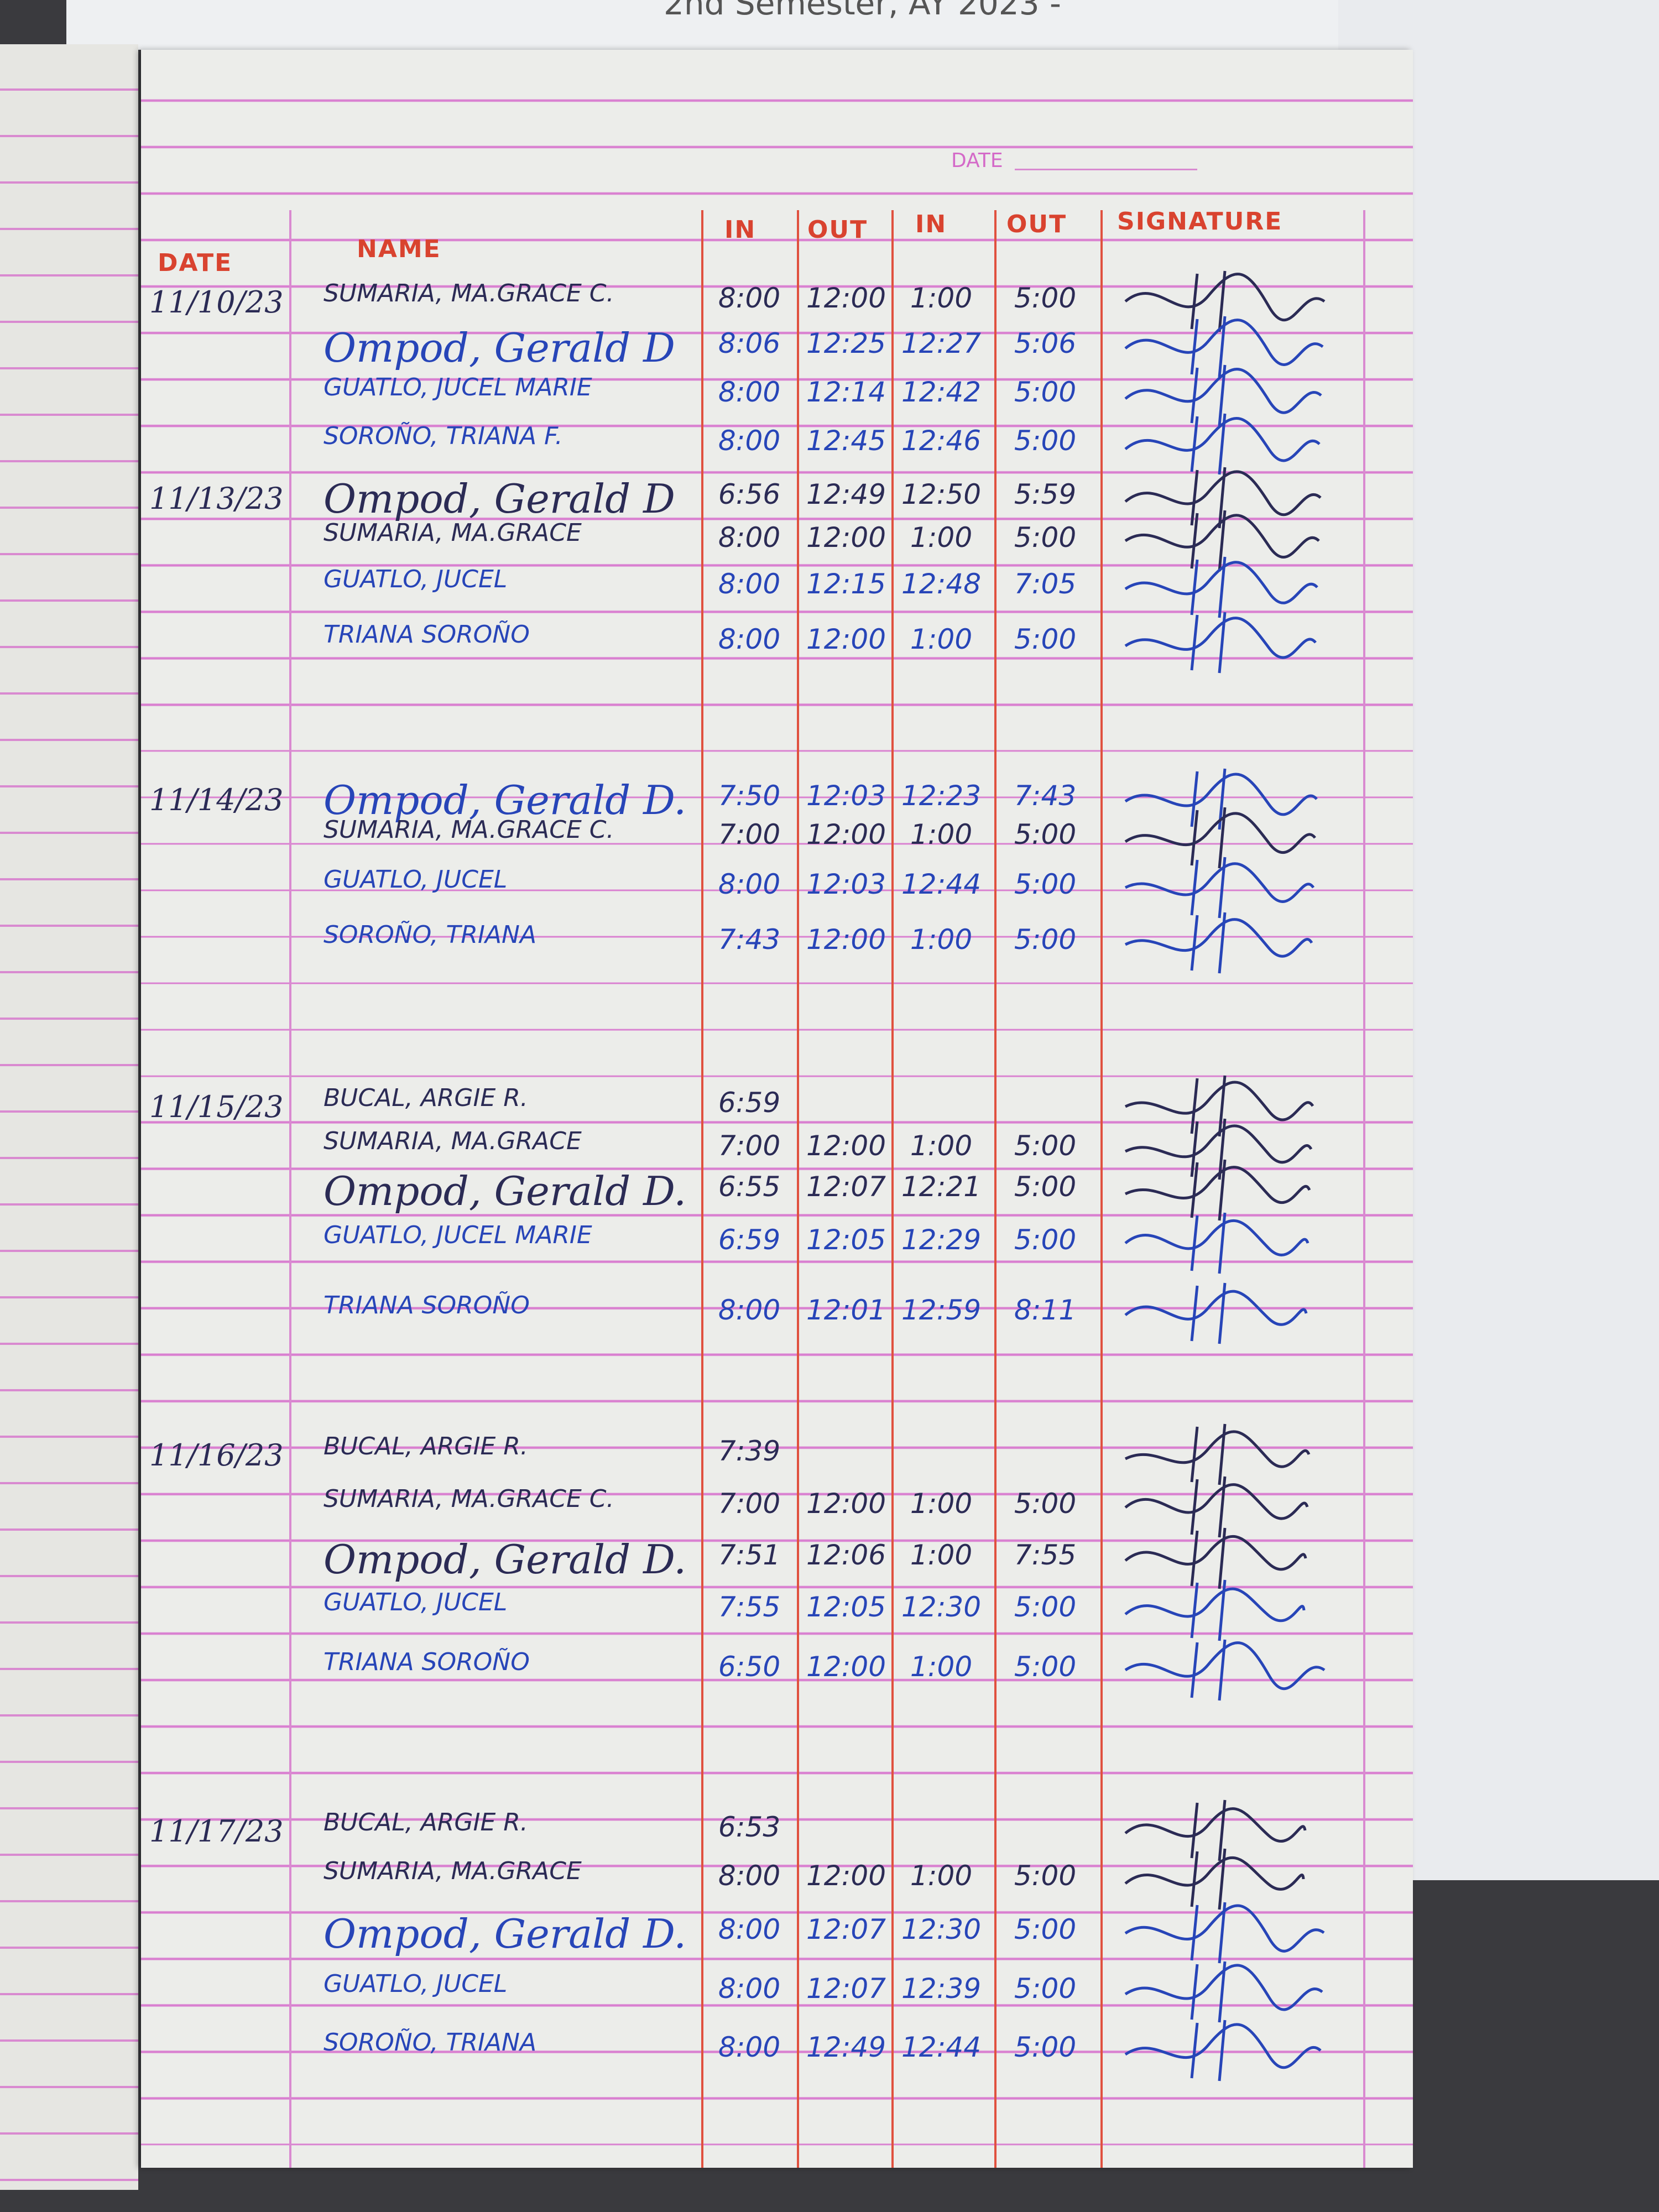 This screenshot has width=1659, height=2212. Describe the element at coordinates (217, 1832) in the screenshot. I see `entry-date: 11/17/23` at that location.